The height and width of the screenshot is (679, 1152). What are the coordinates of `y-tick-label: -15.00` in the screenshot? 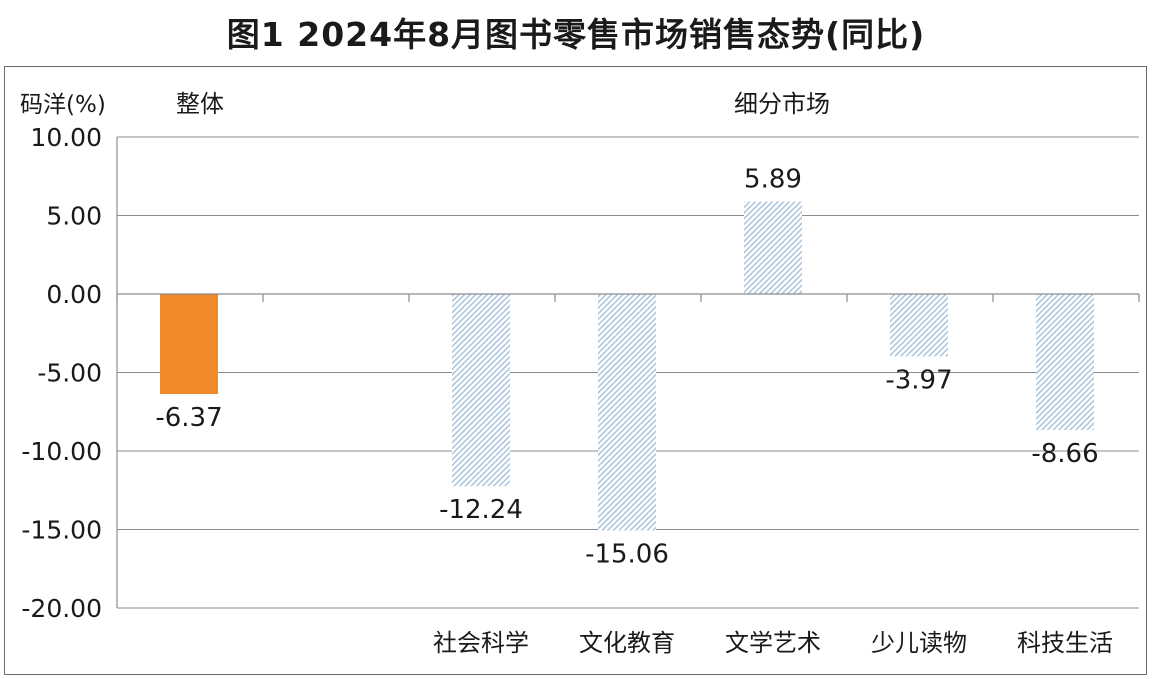 It's located at (61, 530).